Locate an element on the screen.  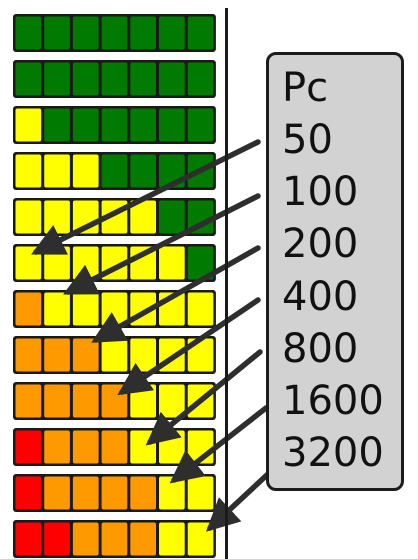
divider-line is located at coordinates (226, 283).